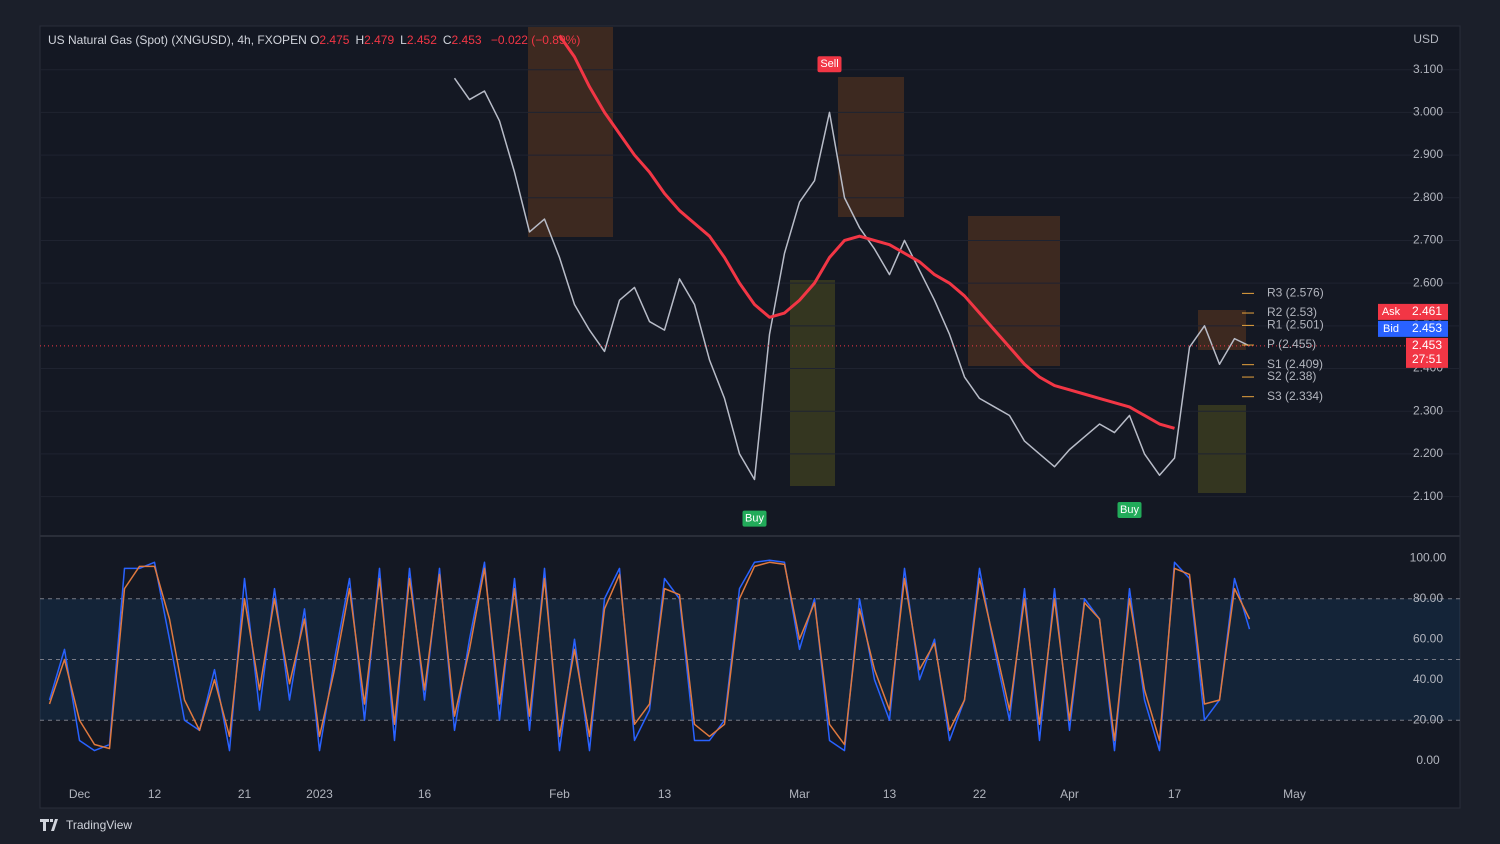  I want to click on pivot-label: S1 (2.409), so click(1295, 364).